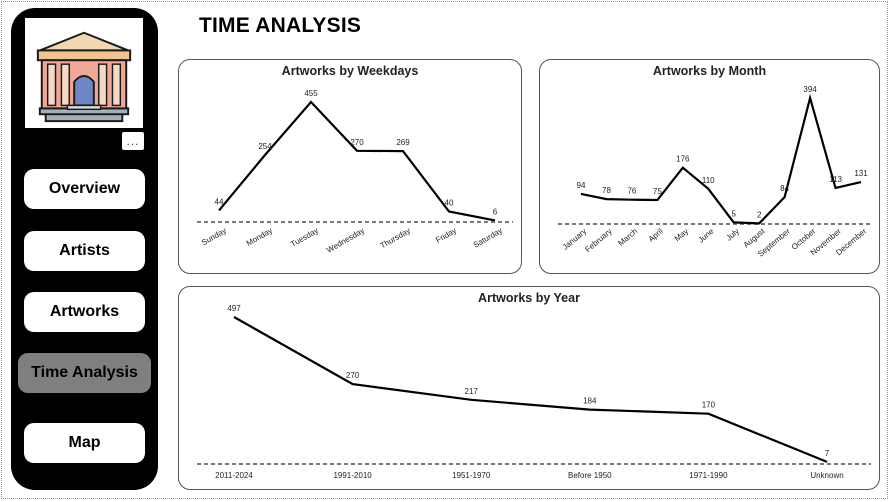 Image resolution: width=891 pixels, height=502 pixels. Describe the element at coordinates (656, 235) in the screenshot. I see `x-tick-label: April` at that location.